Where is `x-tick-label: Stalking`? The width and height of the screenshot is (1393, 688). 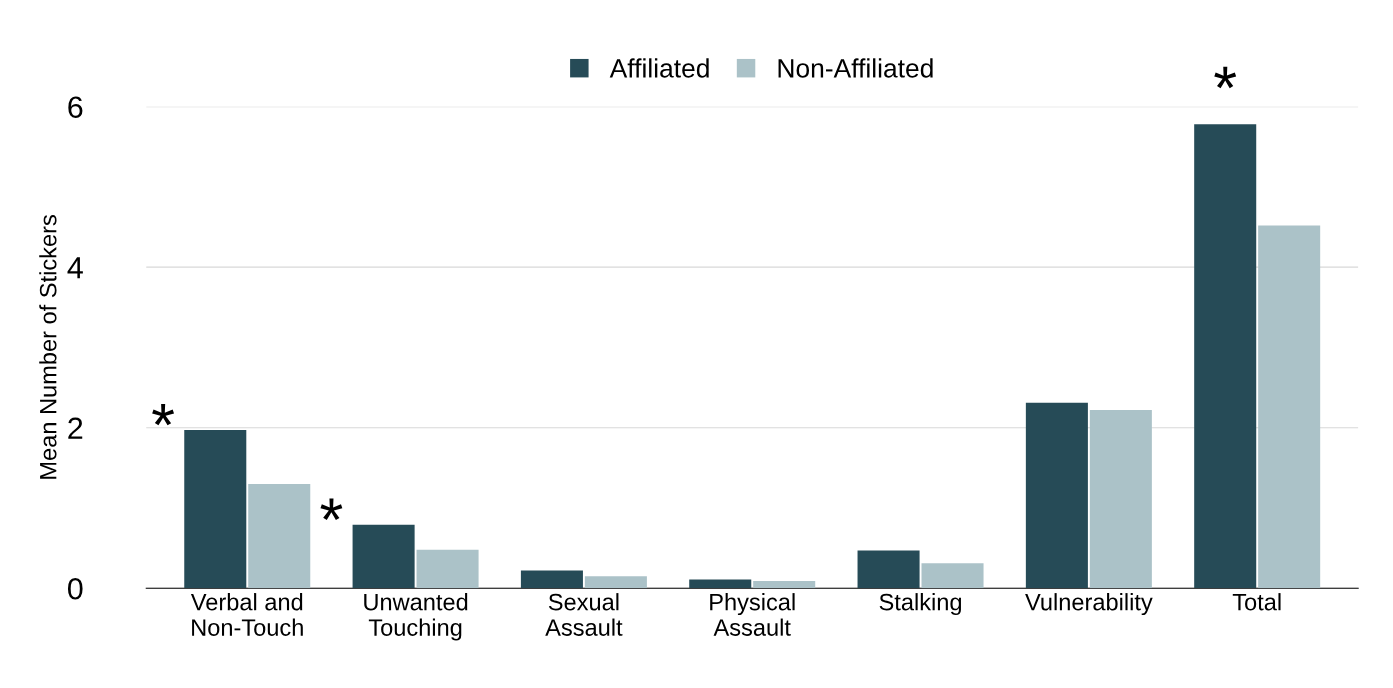
x-tick-label: Stalking is located at coordinates (920, 604).